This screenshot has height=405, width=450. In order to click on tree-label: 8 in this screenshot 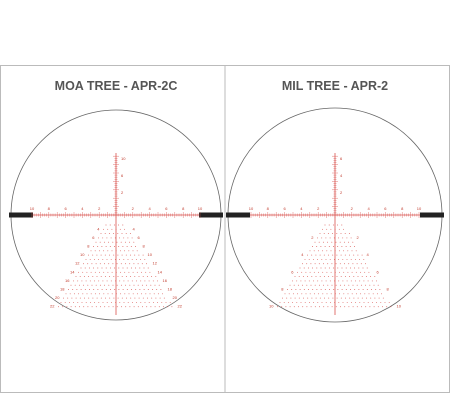, I will do `click(282, 289)`.